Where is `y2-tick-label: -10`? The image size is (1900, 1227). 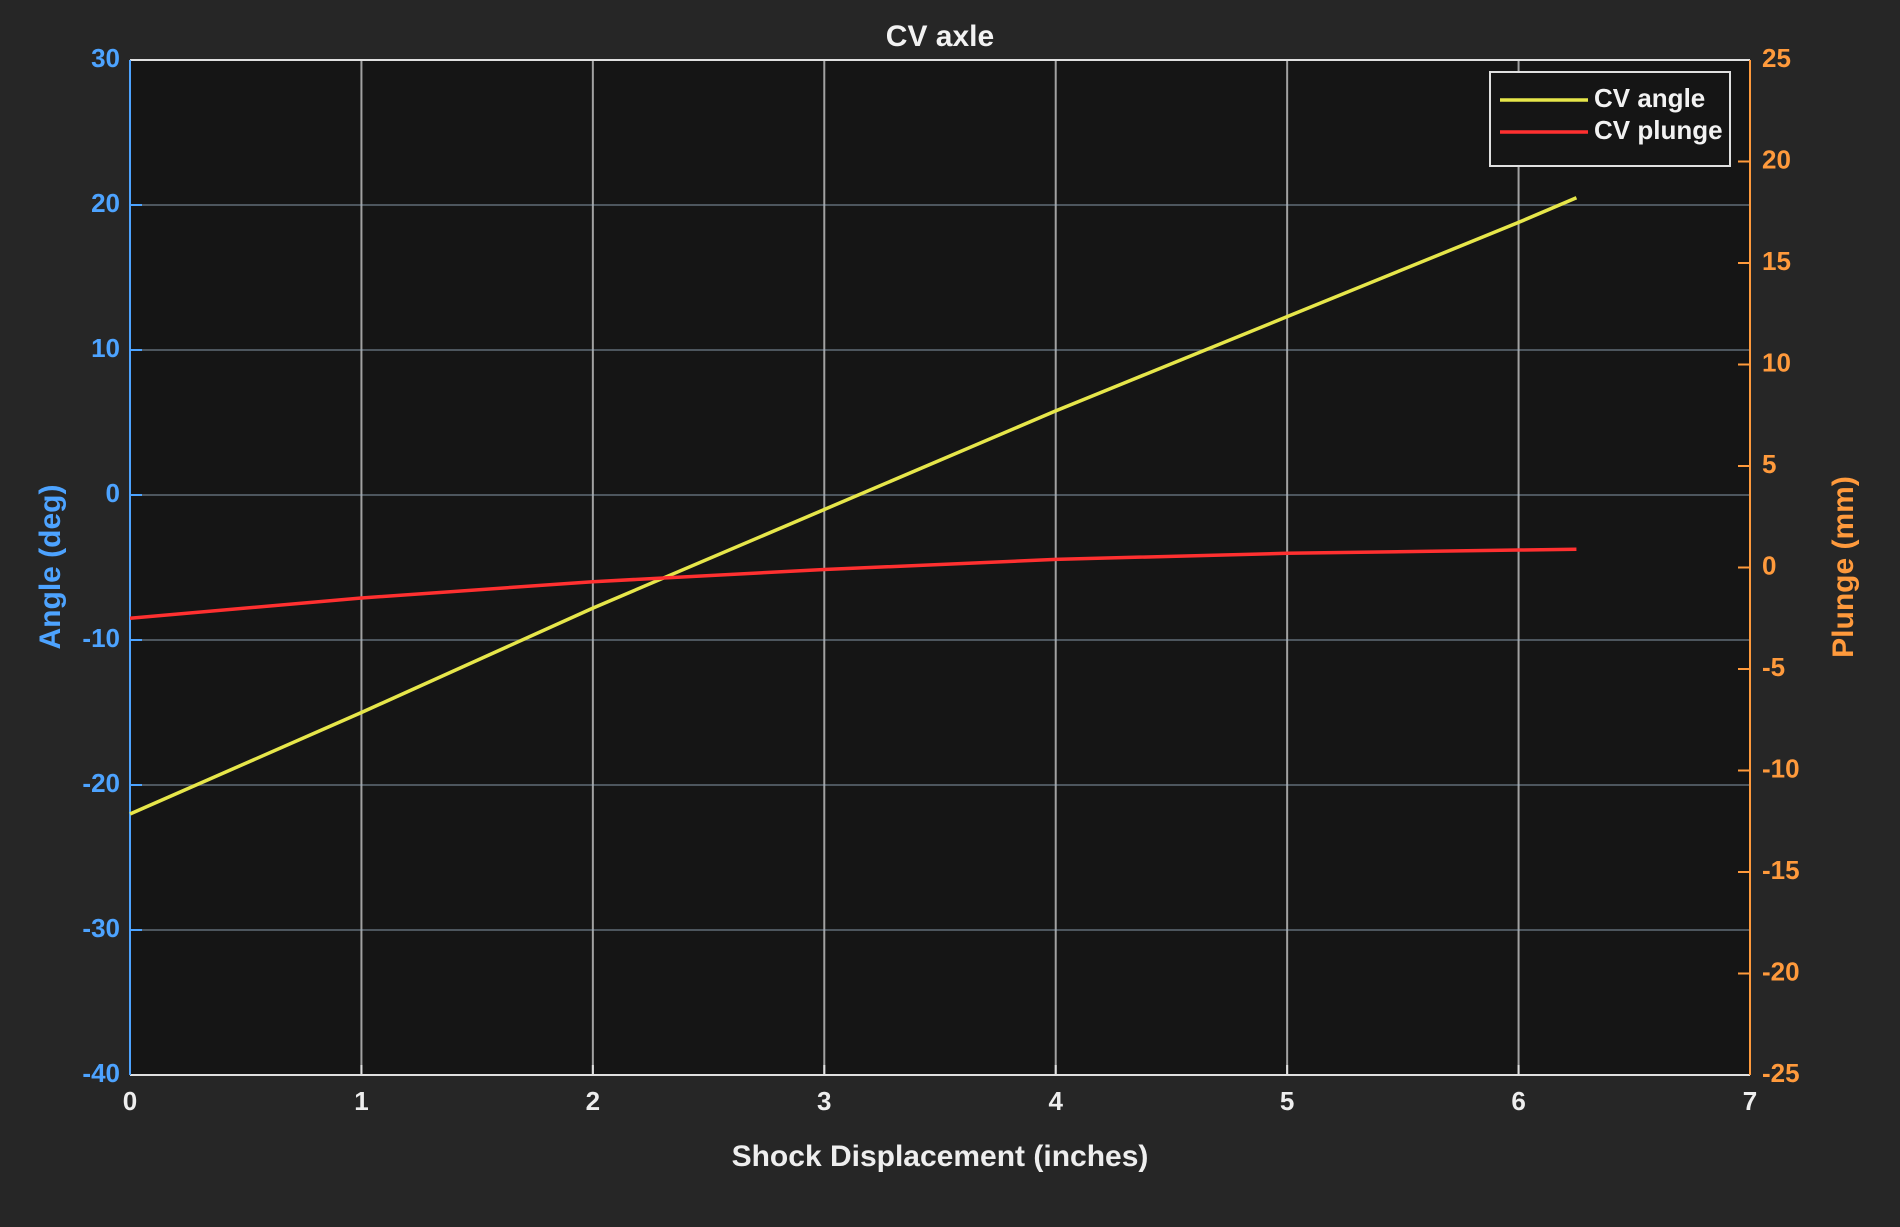
y2-tick-label: -10 is located at coordinates (1781, 768).